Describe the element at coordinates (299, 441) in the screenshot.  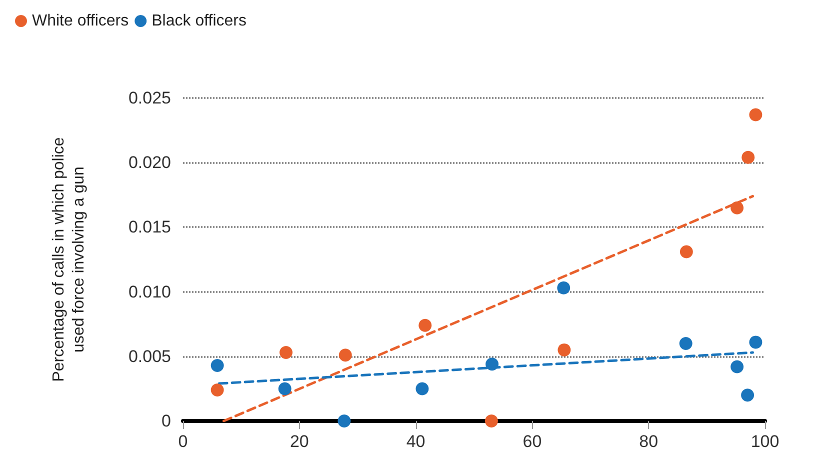
I see `x-tick-label: 20` at that location.